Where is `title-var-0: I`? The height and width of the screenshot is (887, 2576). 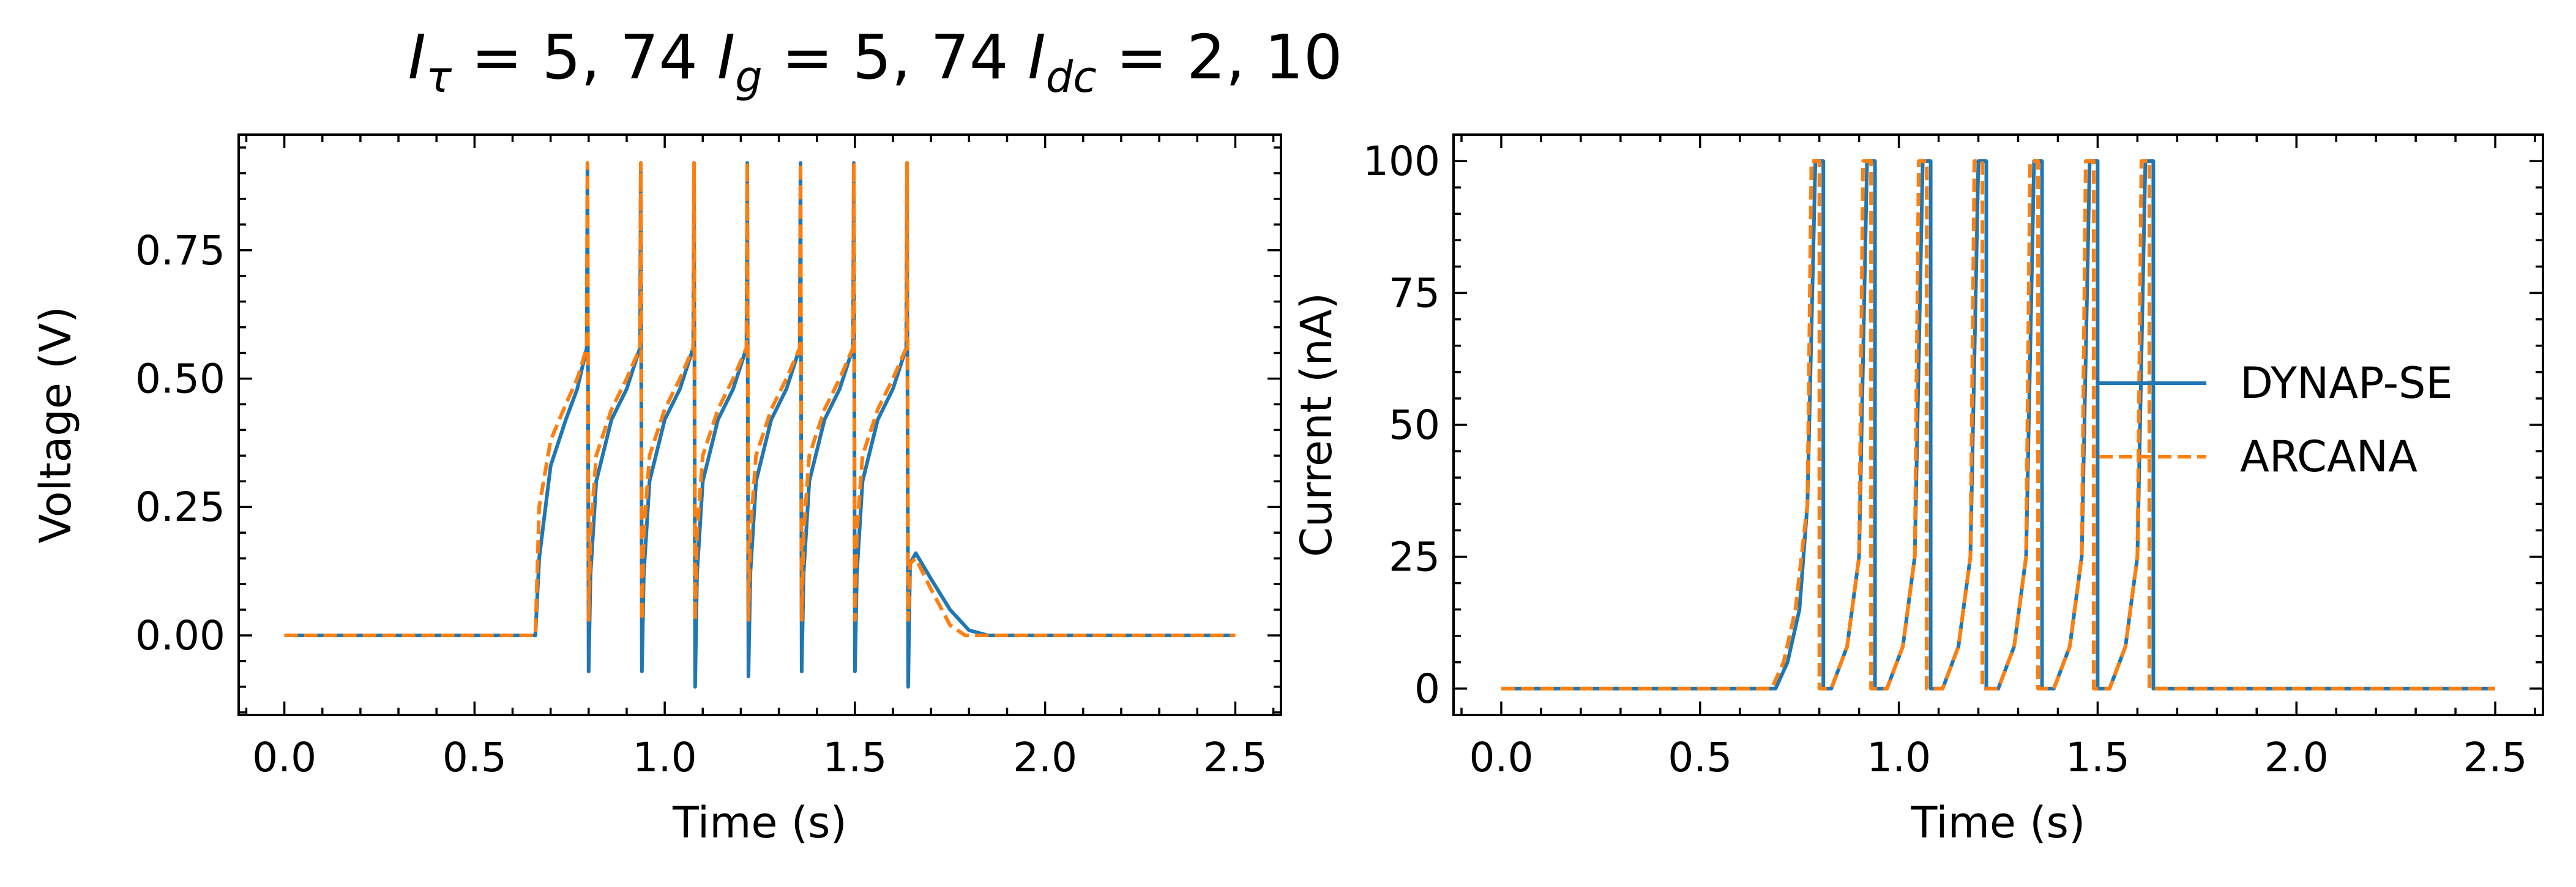
title-var-0: I is located at coordinates (417, 57).